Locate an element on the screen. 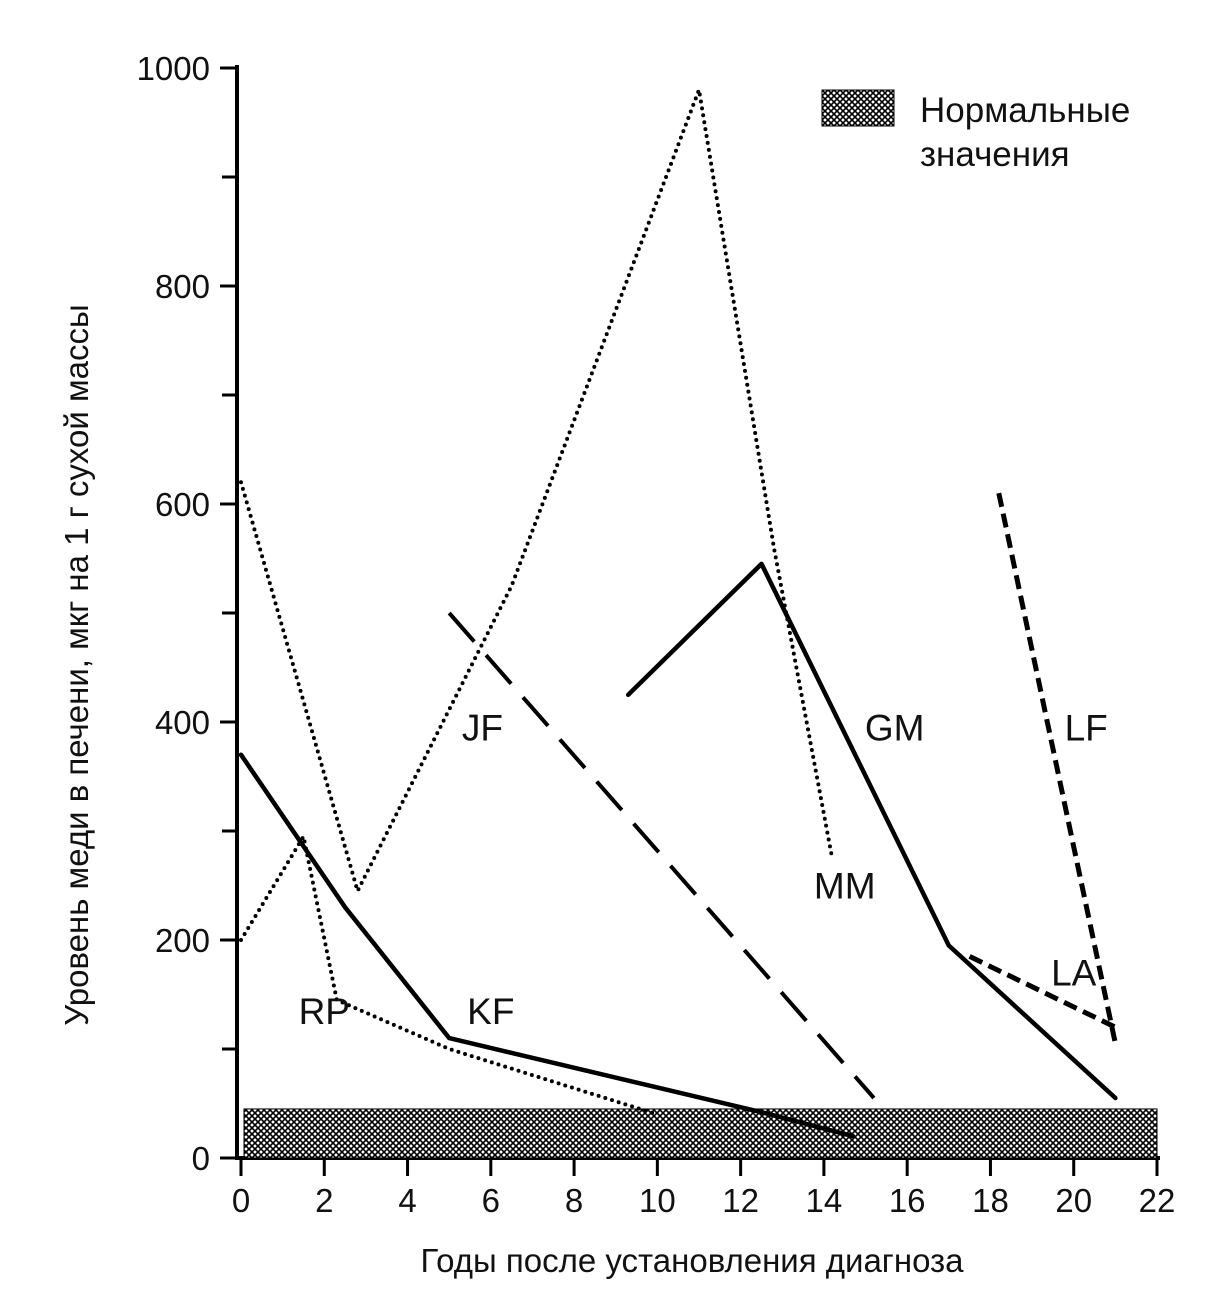  x-tick-label: 20 is located at coordinates (1073, 1200).